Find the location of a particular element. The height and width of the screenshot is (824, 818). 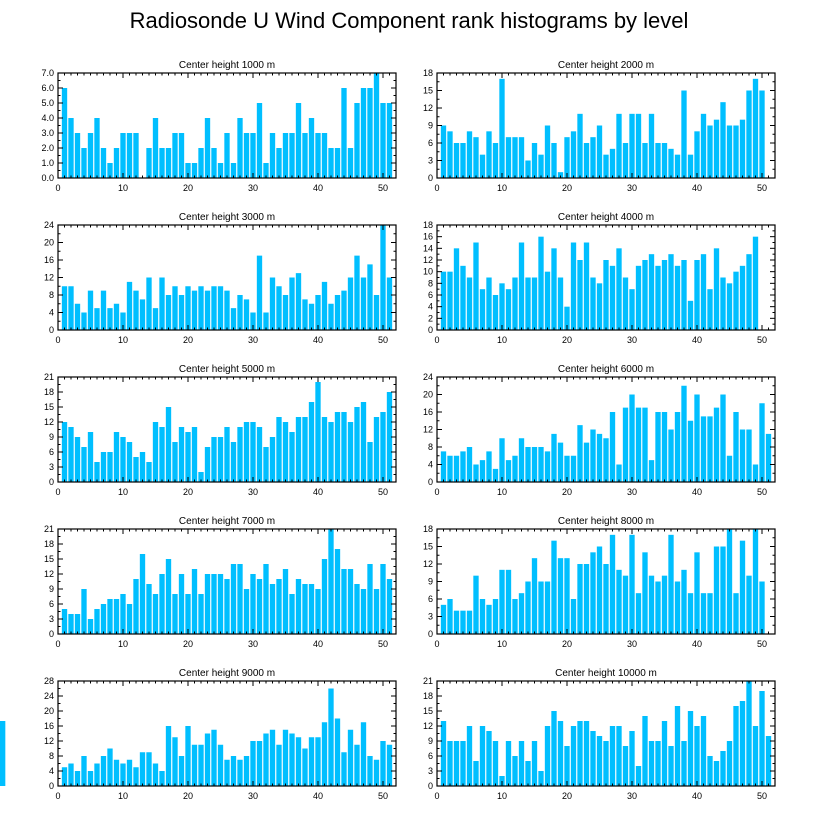

y-tick-label: 1.0 is located at coordinates (47, 163).